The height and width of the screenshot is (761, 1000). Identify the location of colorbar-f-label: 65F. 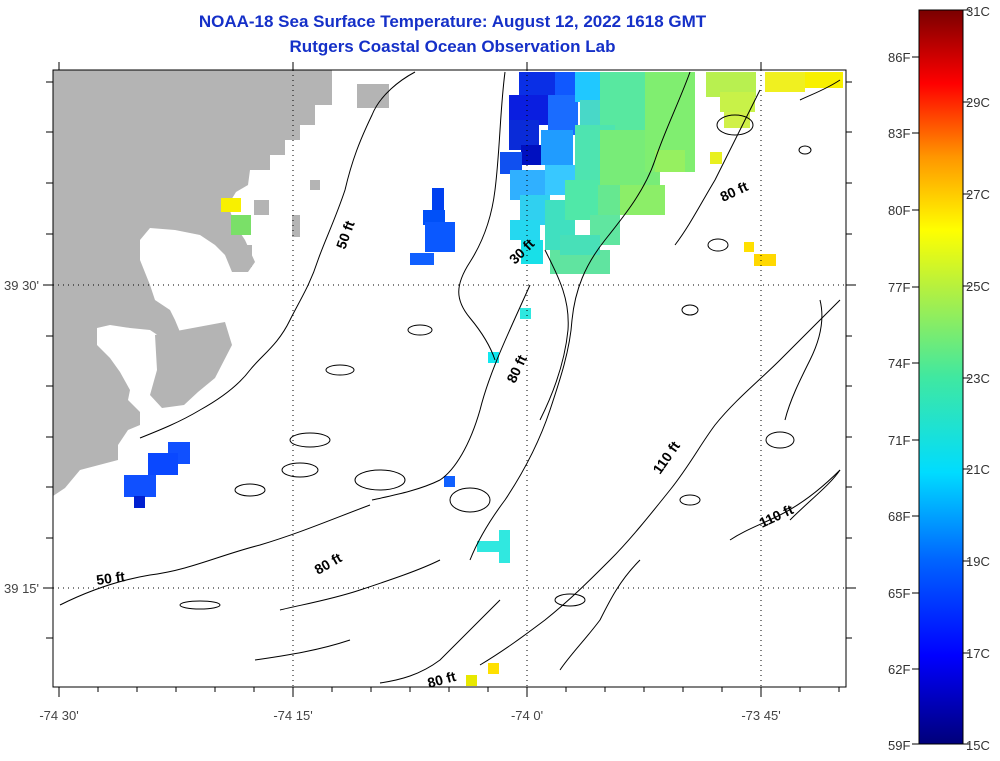
(899, 593).